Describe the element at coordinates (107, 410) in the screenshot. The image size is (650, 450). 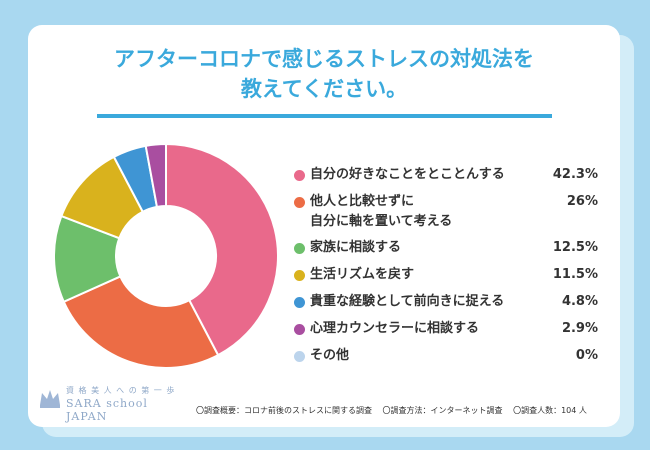
I see `logo-name: SARA school JAPAN` at that location.